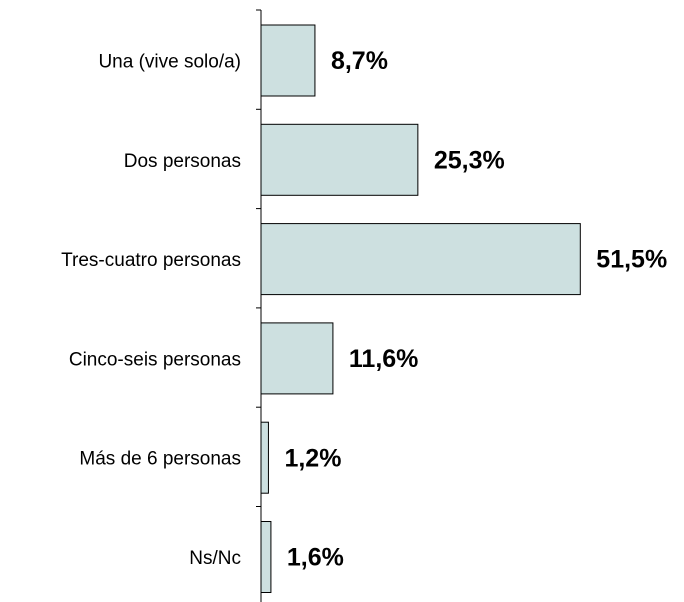 This screenshot has width=684, height=602. What do you see at coordinates (182, 161) in the screenshot?
I see `category-label: Dos personas` at bounding box center [182, 161].